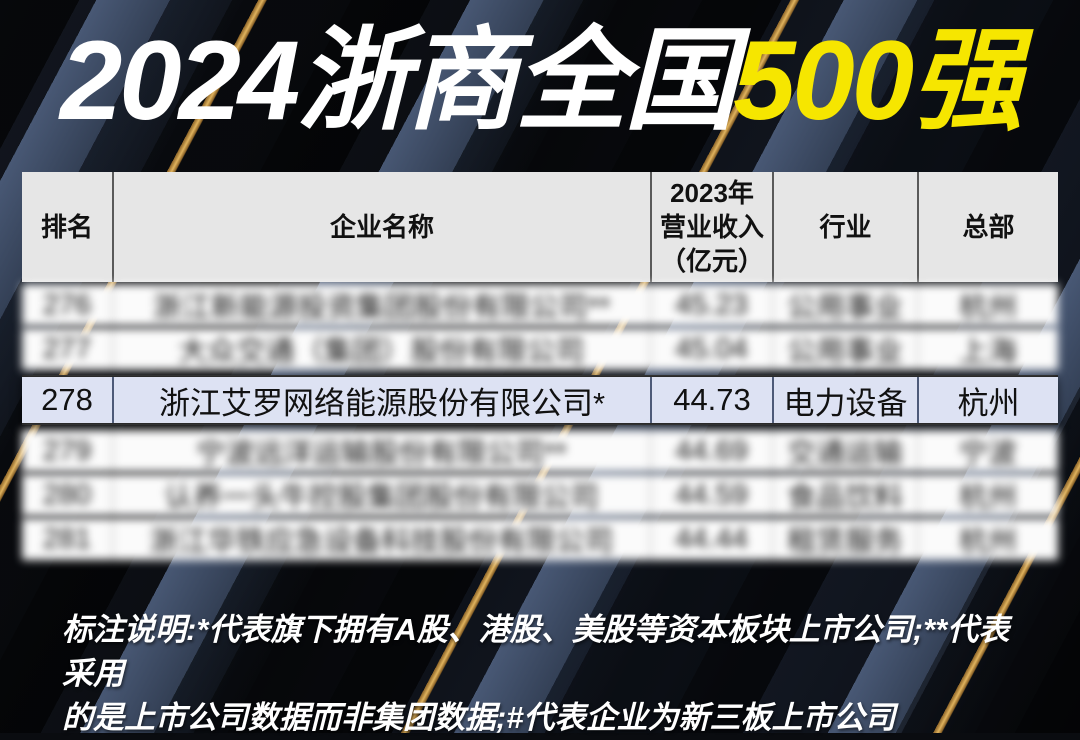 The width and height of the screenshot is (1080, 740). I want to click on header-hq: 总部, so click(987, 227).